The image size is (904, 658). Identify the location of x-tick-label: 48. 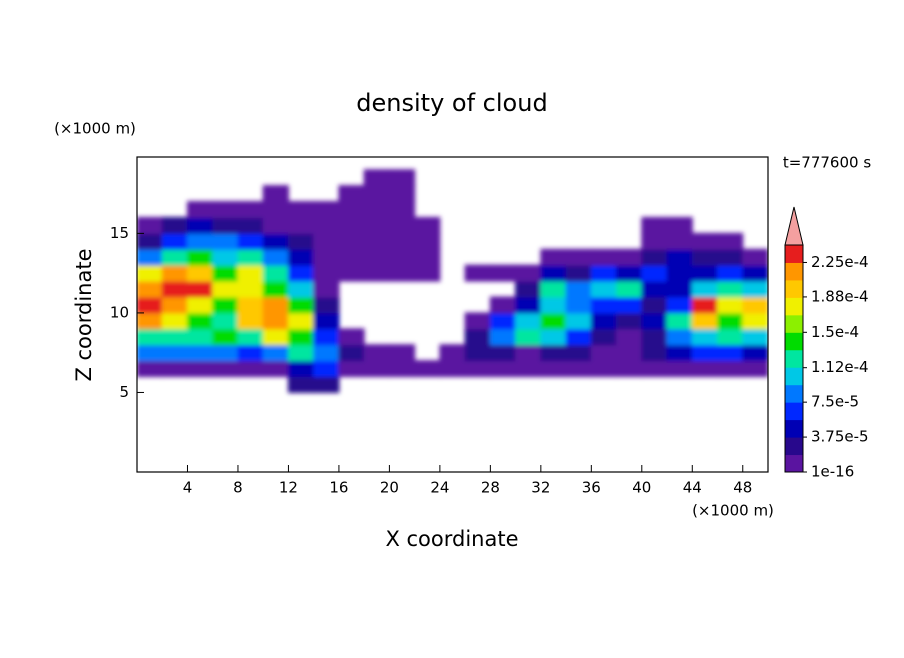
(742, 488).